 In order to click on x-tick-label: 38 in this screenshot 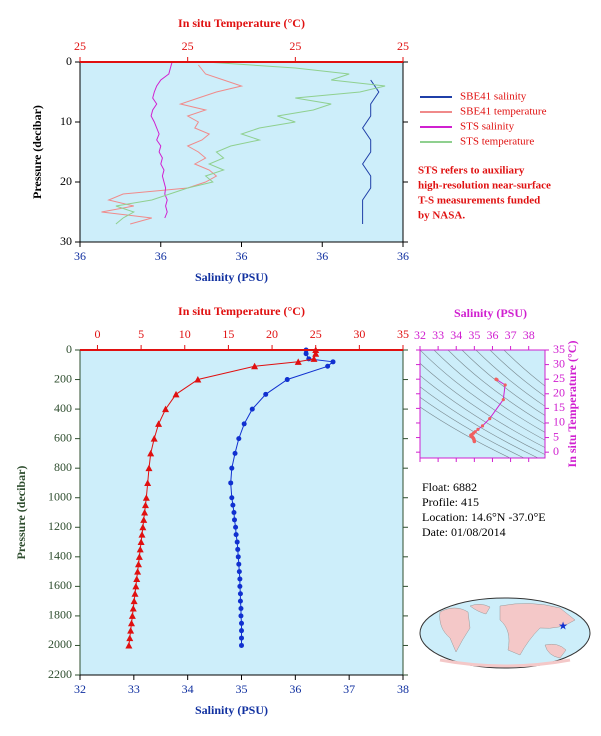, I will do `click(403, 689)`.